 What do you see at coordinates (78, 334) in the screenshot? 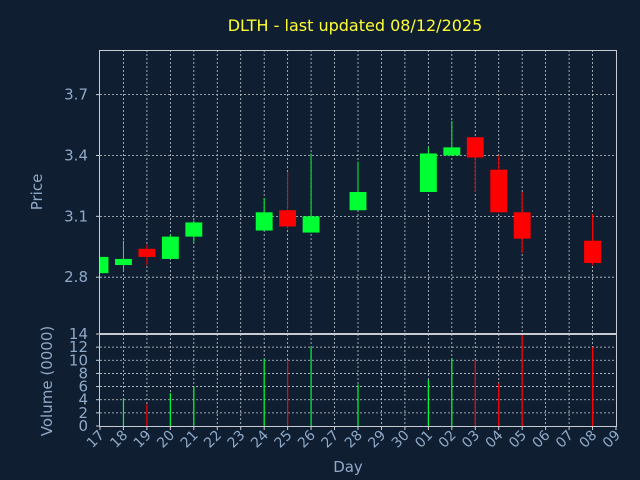
I see `volume-tick-label: 14` at bounding box center [78, 334].